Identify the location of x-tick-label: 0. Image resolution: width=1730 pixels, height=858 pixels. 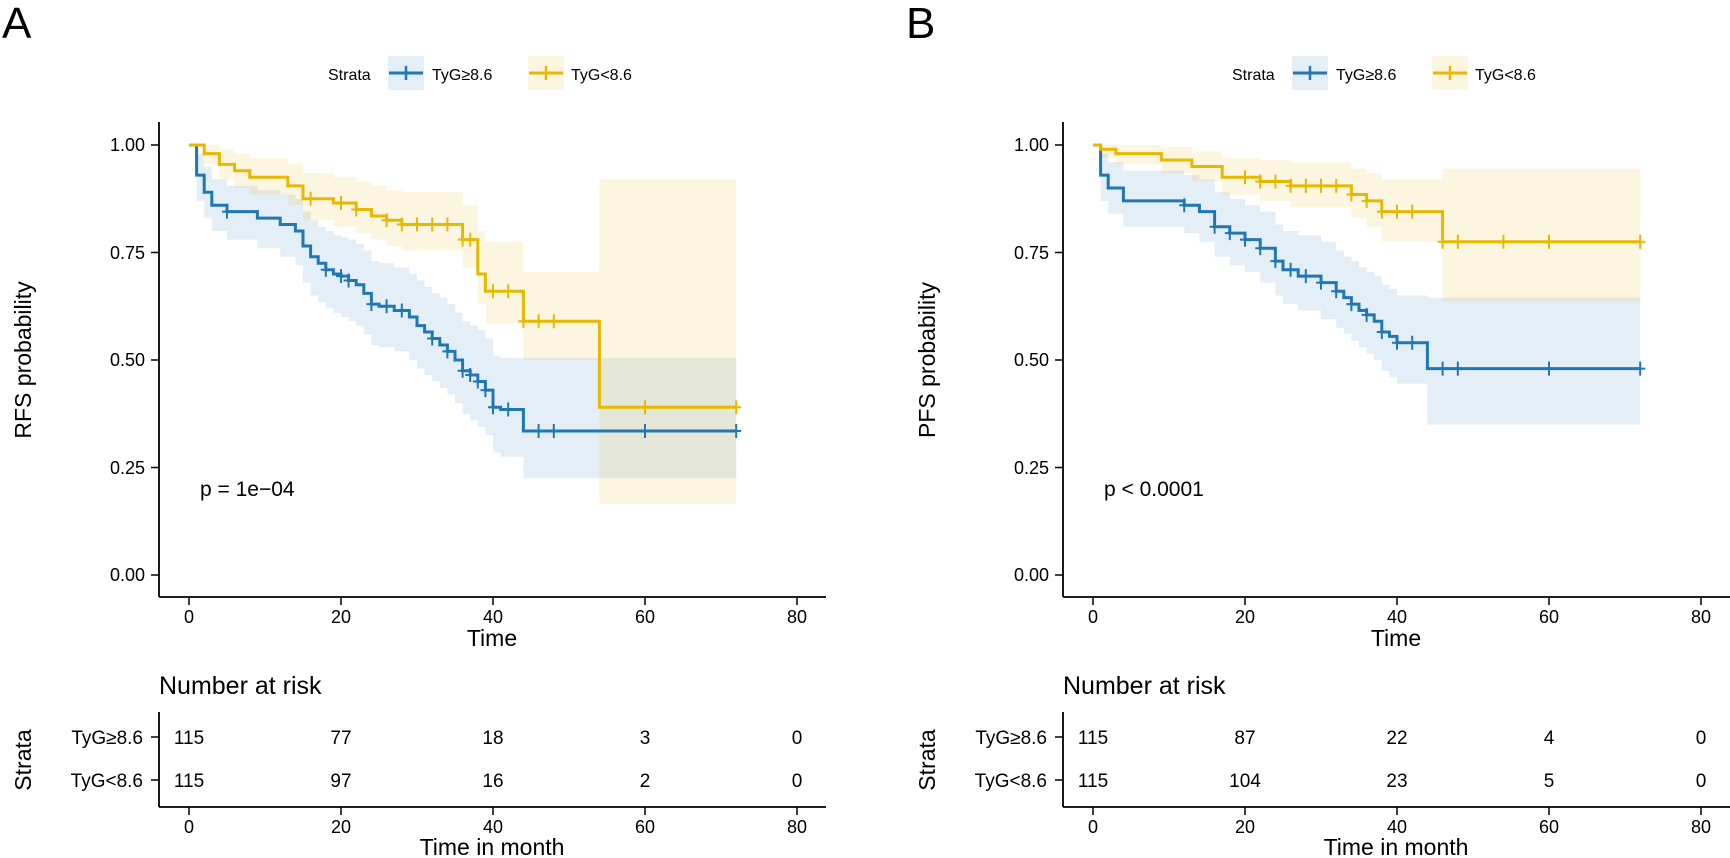
(189, 617).